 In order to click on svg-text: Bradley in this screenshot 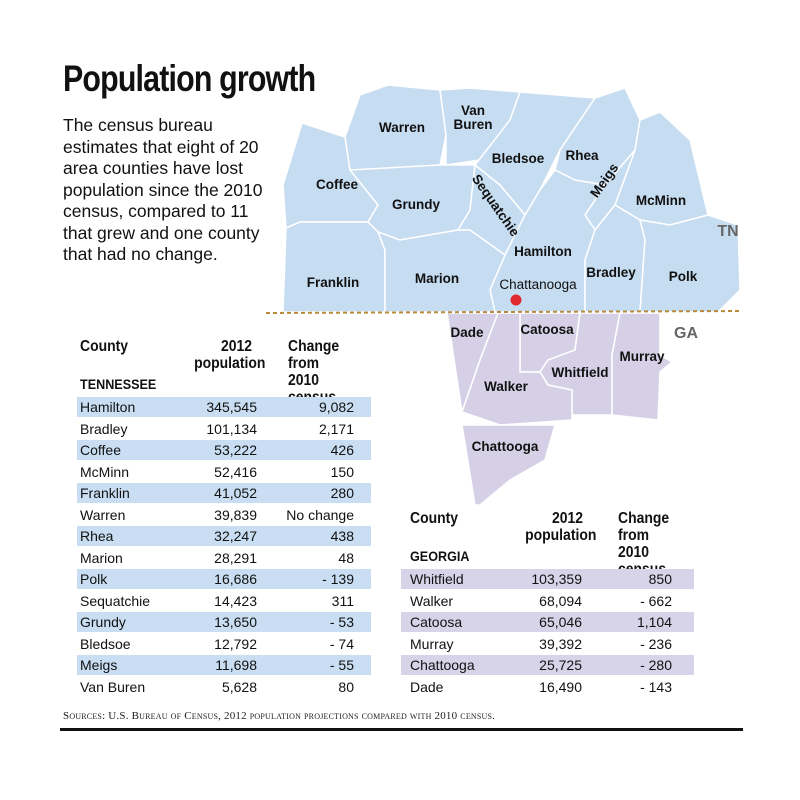, I will do `click(611, 272)`.